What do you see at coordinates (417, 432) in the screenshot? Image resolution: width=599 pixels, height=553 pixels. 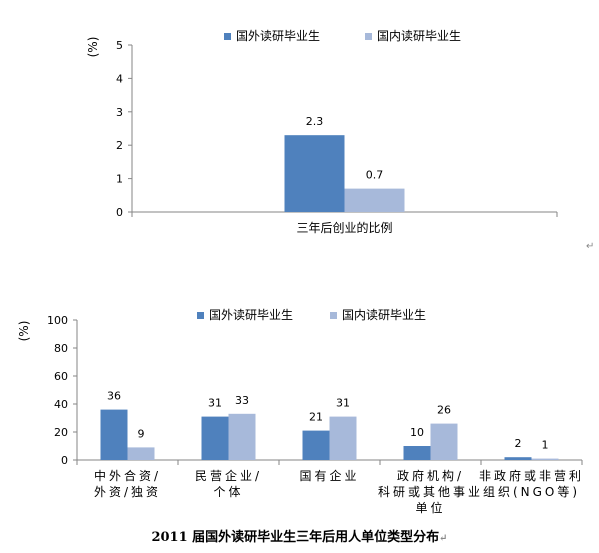 I see `data-label: 10` at bounding box center [417, 432].